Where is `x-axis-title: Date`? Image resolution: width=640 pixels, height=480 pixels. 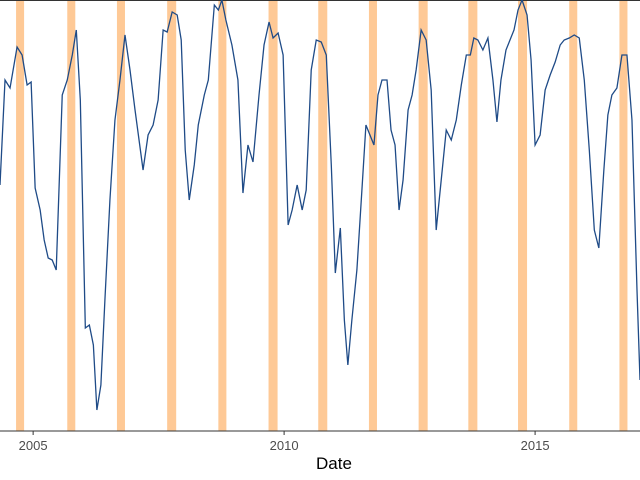
x-axis-title: Date is located at coordinates (334, 463).